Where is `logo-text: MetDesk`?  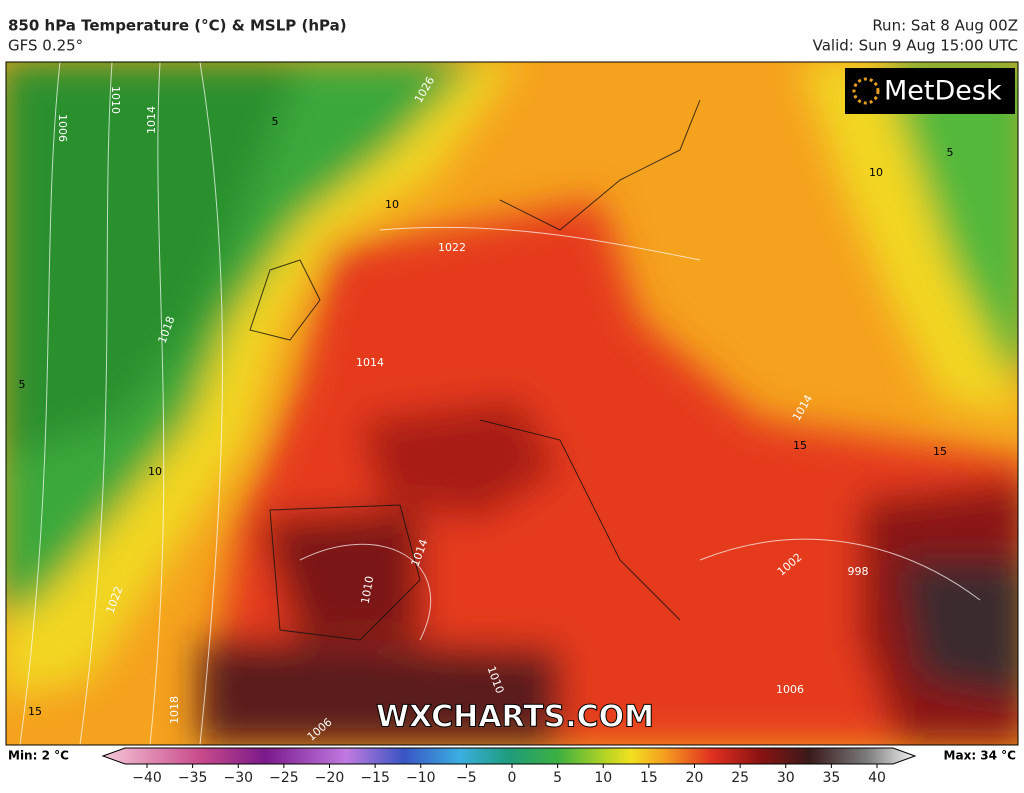 logo-text: MetDesk is located at coordinates (943, 91).